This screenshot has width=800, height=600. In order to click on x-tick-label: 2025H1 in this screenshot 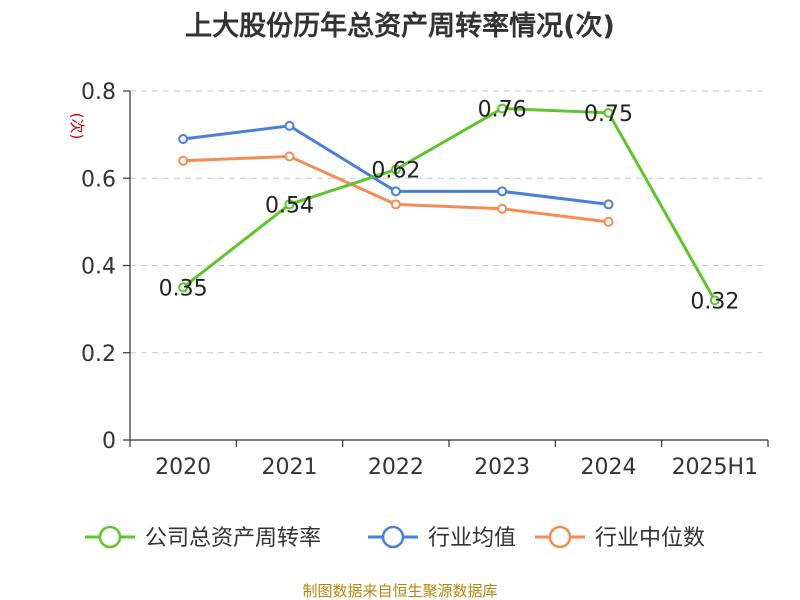, I will do `click(715, 467)`.